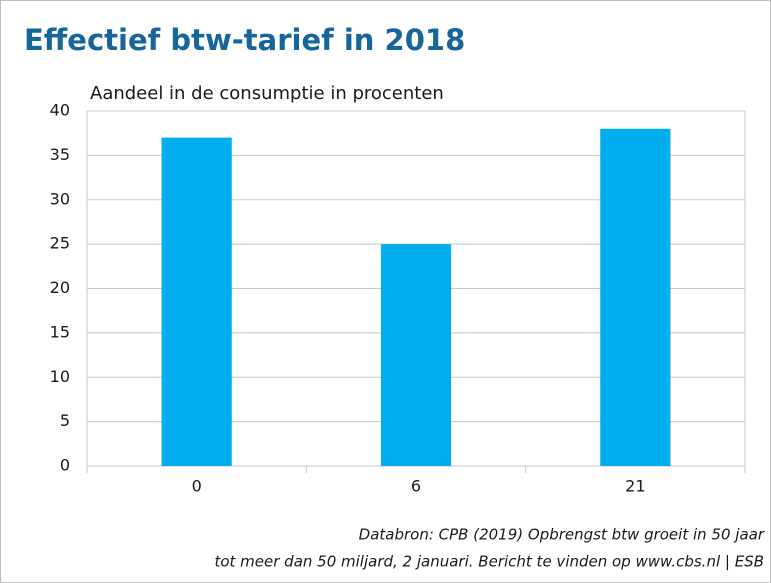  I want to click on y-tick-label: 30, so click(60, 198).